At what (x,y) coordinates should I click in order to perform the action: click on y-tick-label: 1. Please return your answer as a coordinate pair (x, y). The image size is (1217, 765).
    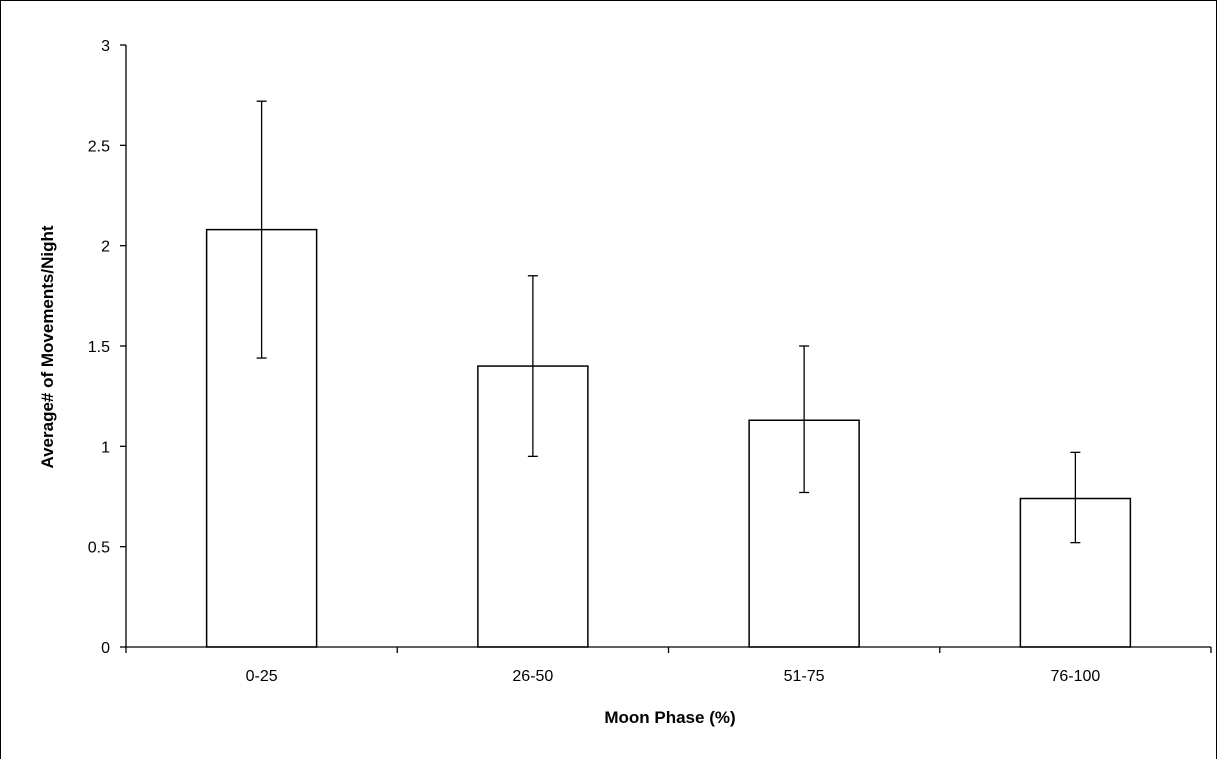
    Looking at the image, I should click on (105, 447).